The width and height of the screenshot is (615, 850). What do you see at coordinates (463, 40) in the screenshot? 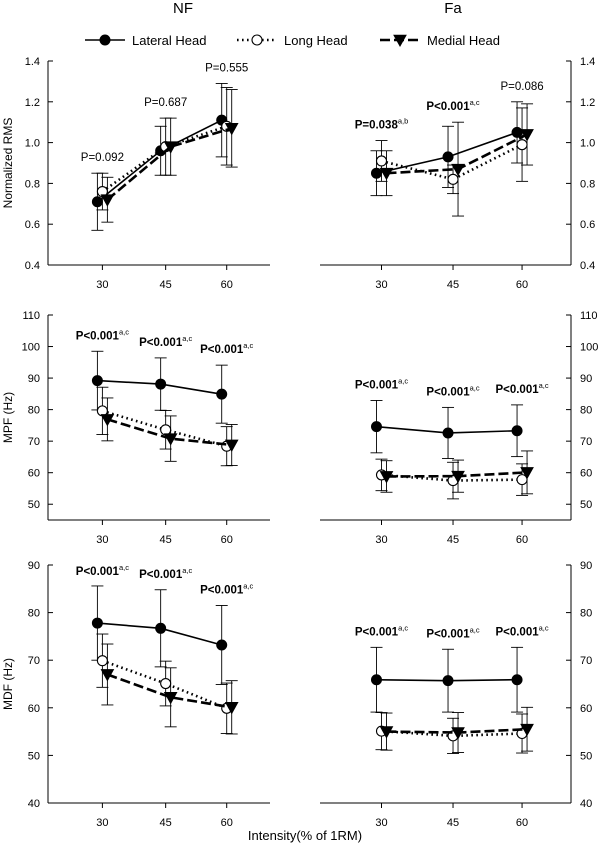
I see `legend-label: Medial Head` at bounding box center [463, 40].